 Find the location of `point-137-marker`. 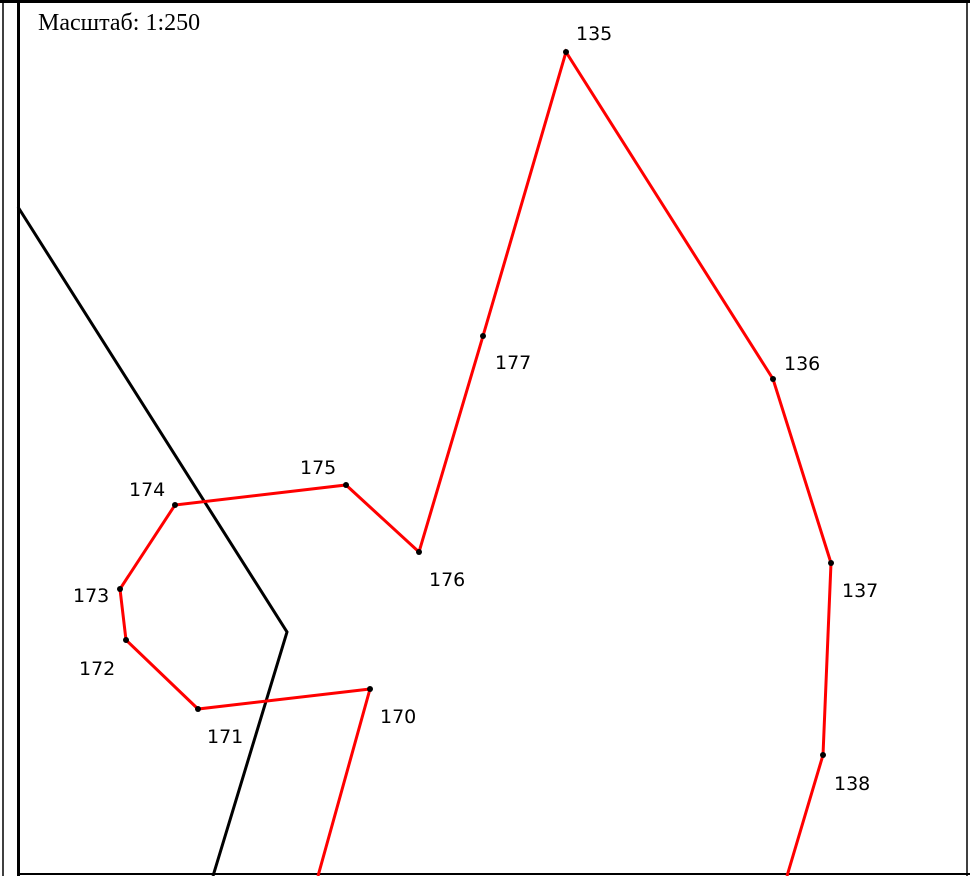

point-137-marker is located at coordinates (831, 563).